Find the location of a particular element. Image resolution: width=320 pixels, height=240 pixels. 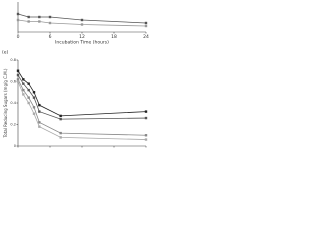

x-tick-label: 18 is located at coordinates (114, 37).